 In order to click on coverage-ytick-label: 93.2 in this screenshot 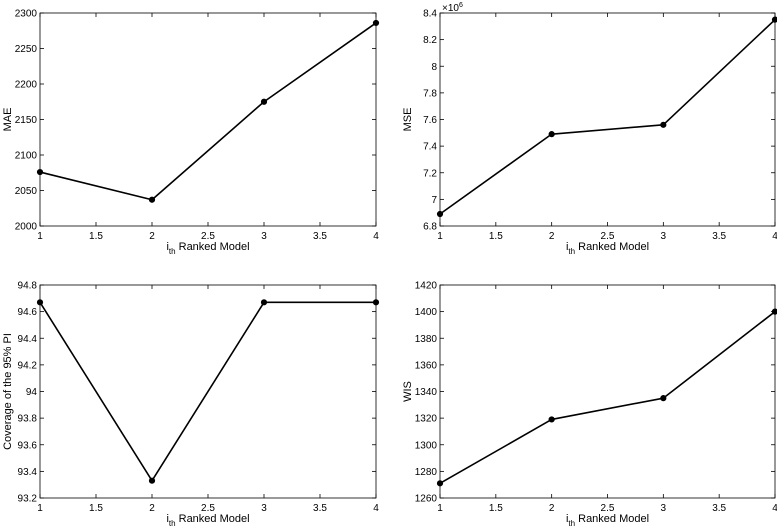, I will do `click(28, 499)`.